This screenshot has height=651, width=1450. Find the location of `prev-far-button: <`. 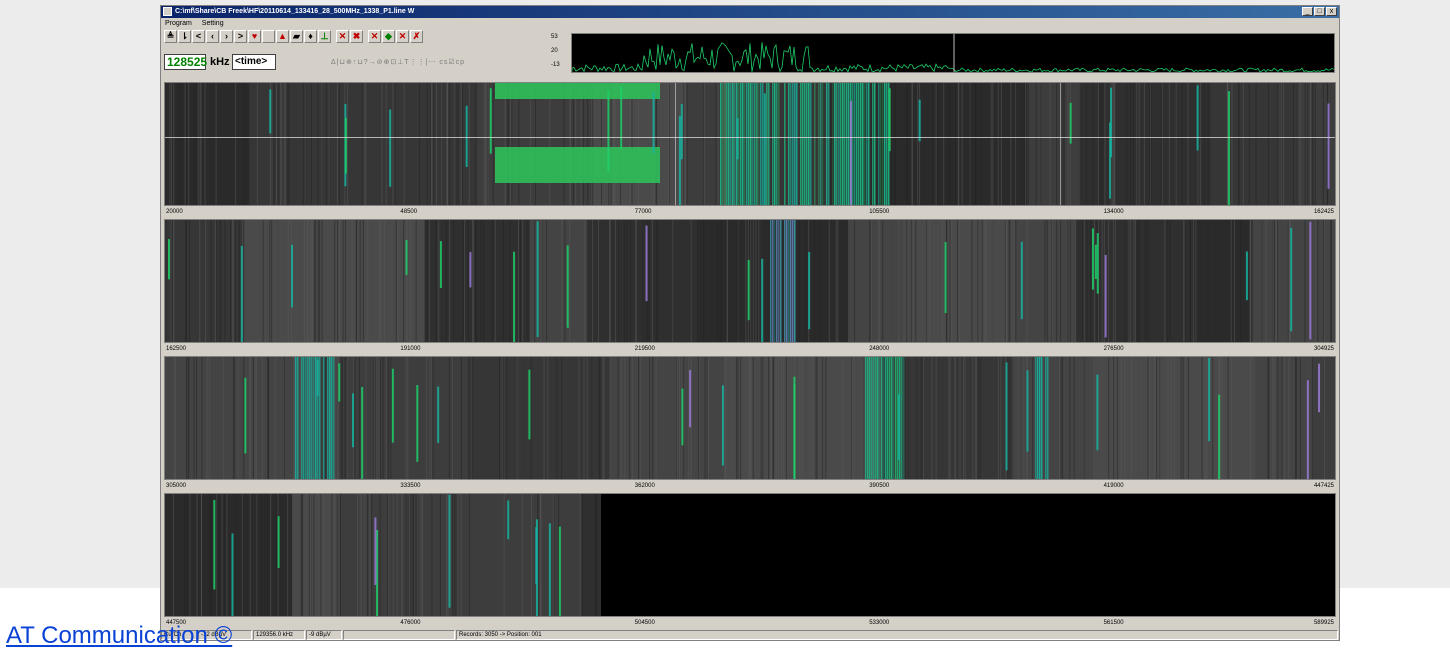

prev-far-button: < is located at coordinates (198, 36).